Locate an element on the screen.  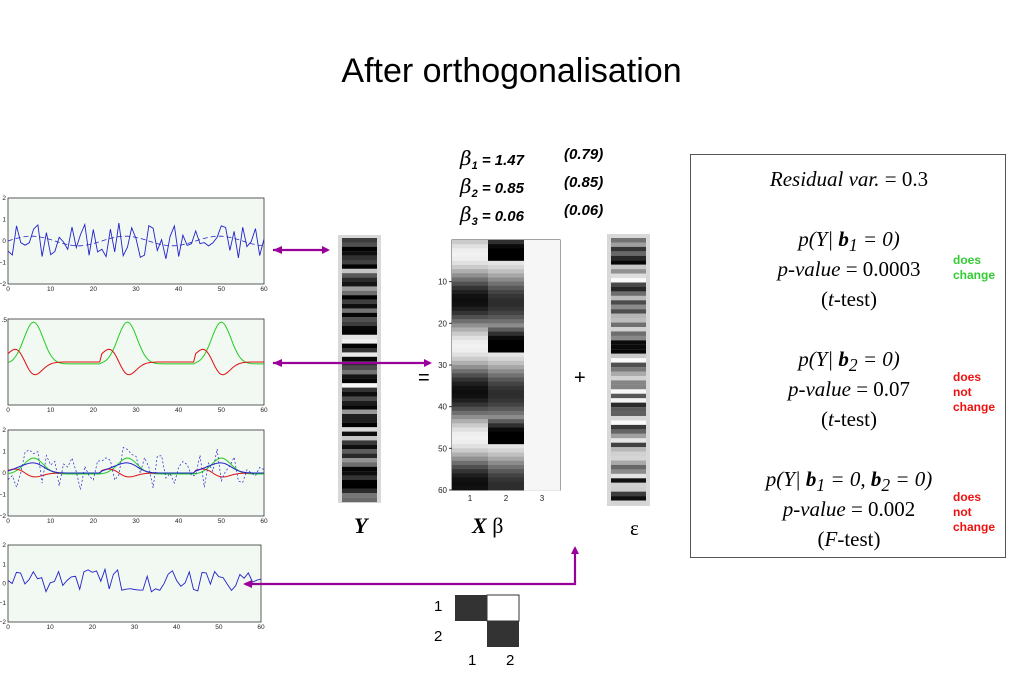
plot-y-tick-label: 0 is located at coordinates (4, 584).